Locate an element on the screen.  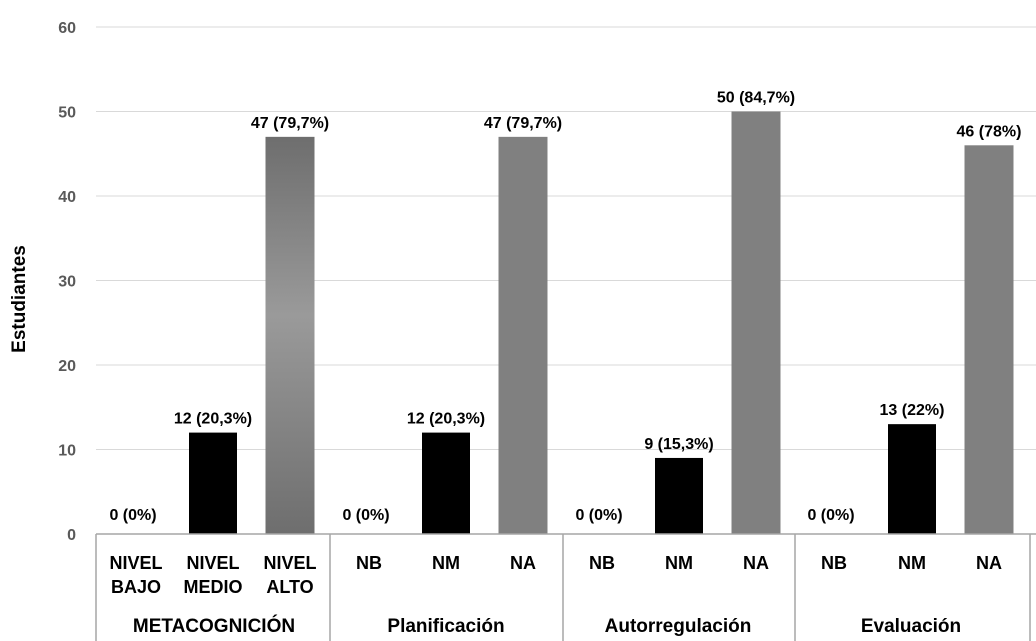
category-label: BAJO is located at coordinates (136, 587).